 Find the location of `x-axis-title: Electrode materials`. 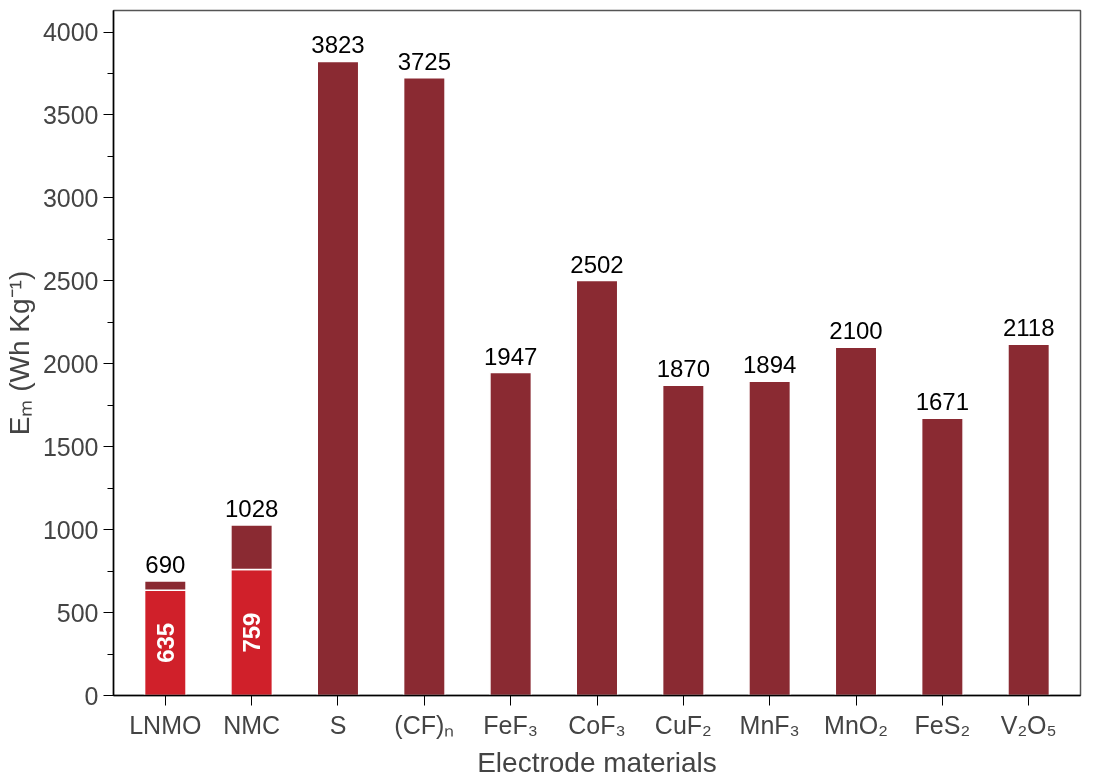

x-axis-title: Electrode materials is located at coordinates (597, 762).